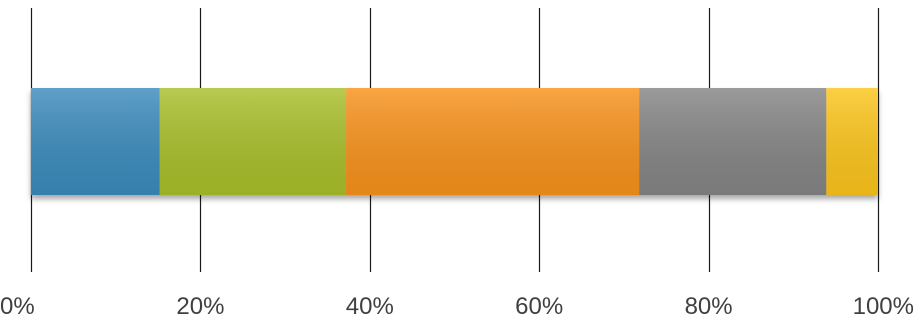  Describe the element at coordinates (539, 306) in the screenshot. I see `x-tick-label-3: 60%` at that location.